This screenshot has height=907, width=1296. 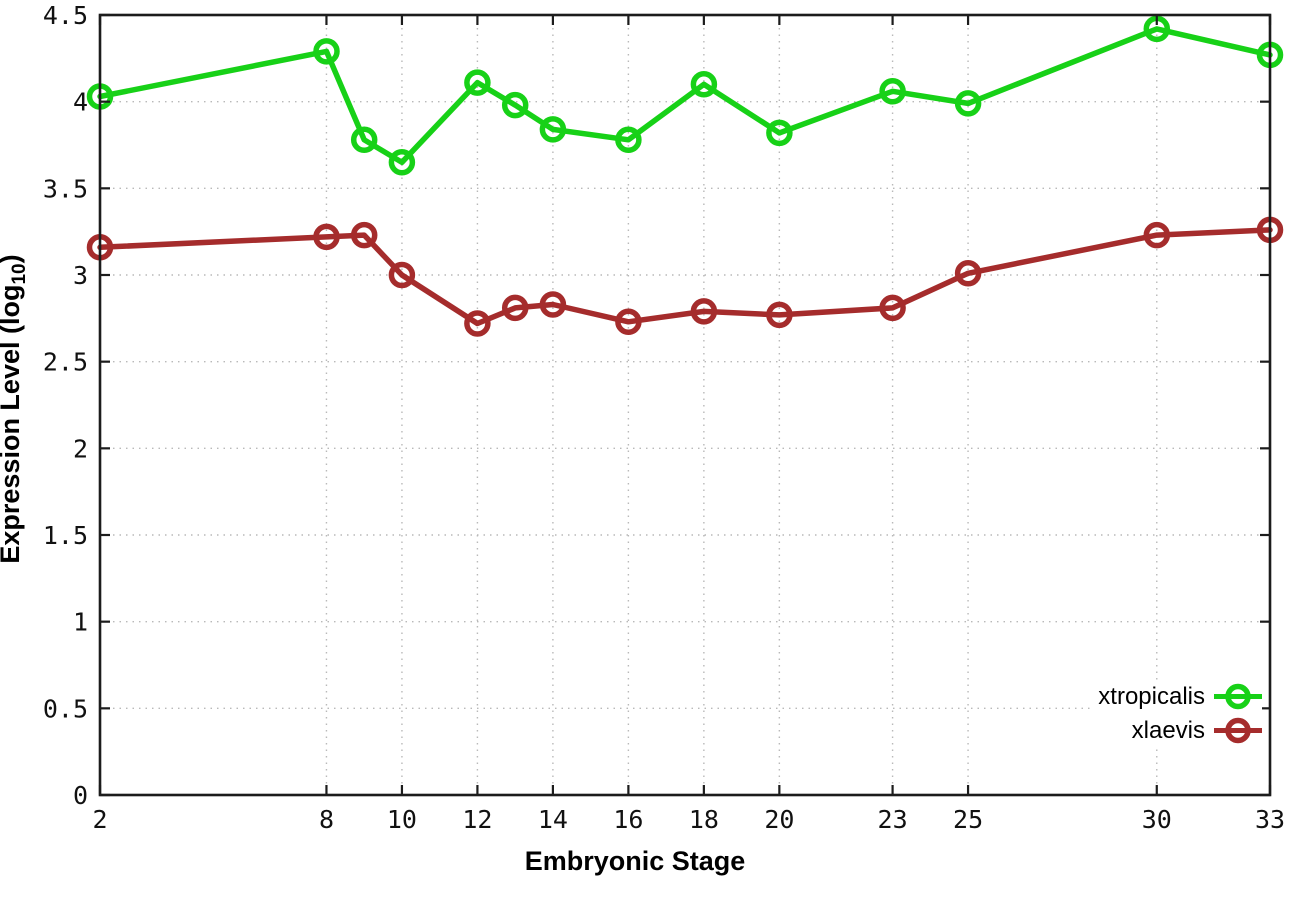 I want to click on y-tick-label-4: 4, so click(x=80, y=102).